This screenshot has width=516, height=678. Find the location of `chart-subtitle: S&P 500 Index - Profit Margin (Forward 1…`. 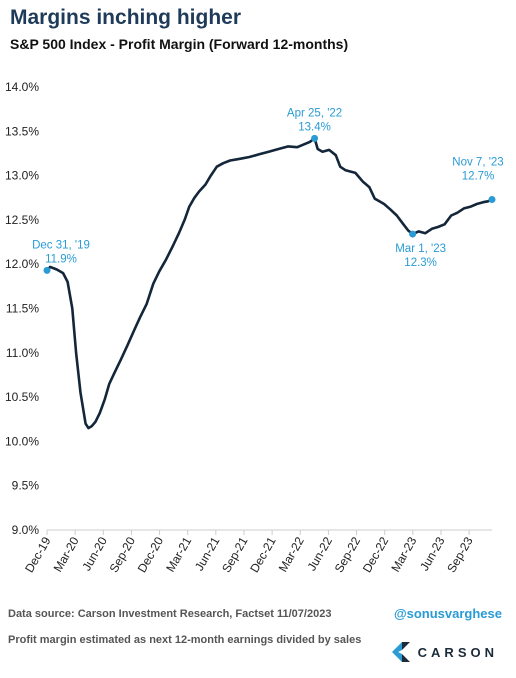

chart-subtitle: S&P 500 Index - Profit Margin (Forward 1… is located at coordinates (179, 44).